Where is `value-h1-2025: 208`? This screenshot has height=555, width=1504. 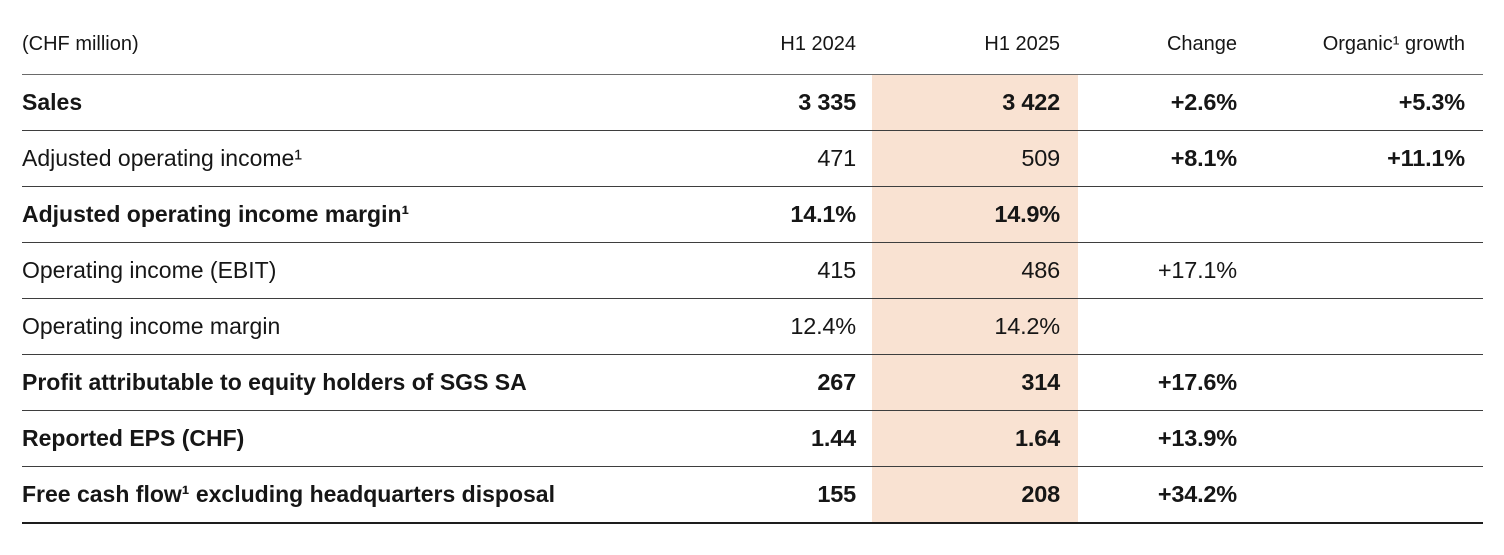 value-h1-2025: 208 is located at coordinates (975, 494).